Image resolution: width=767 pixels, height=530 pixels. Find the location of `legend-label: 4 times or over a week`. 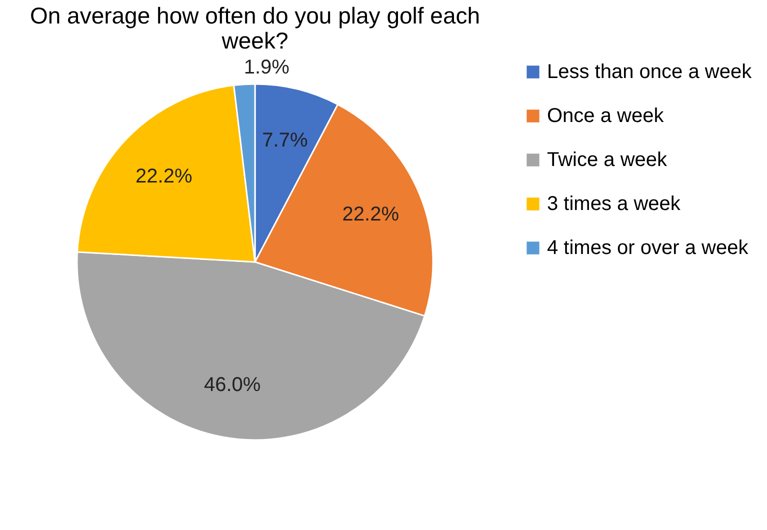

legend-label: 4 times or over a week is located at coordinates (648, 248).